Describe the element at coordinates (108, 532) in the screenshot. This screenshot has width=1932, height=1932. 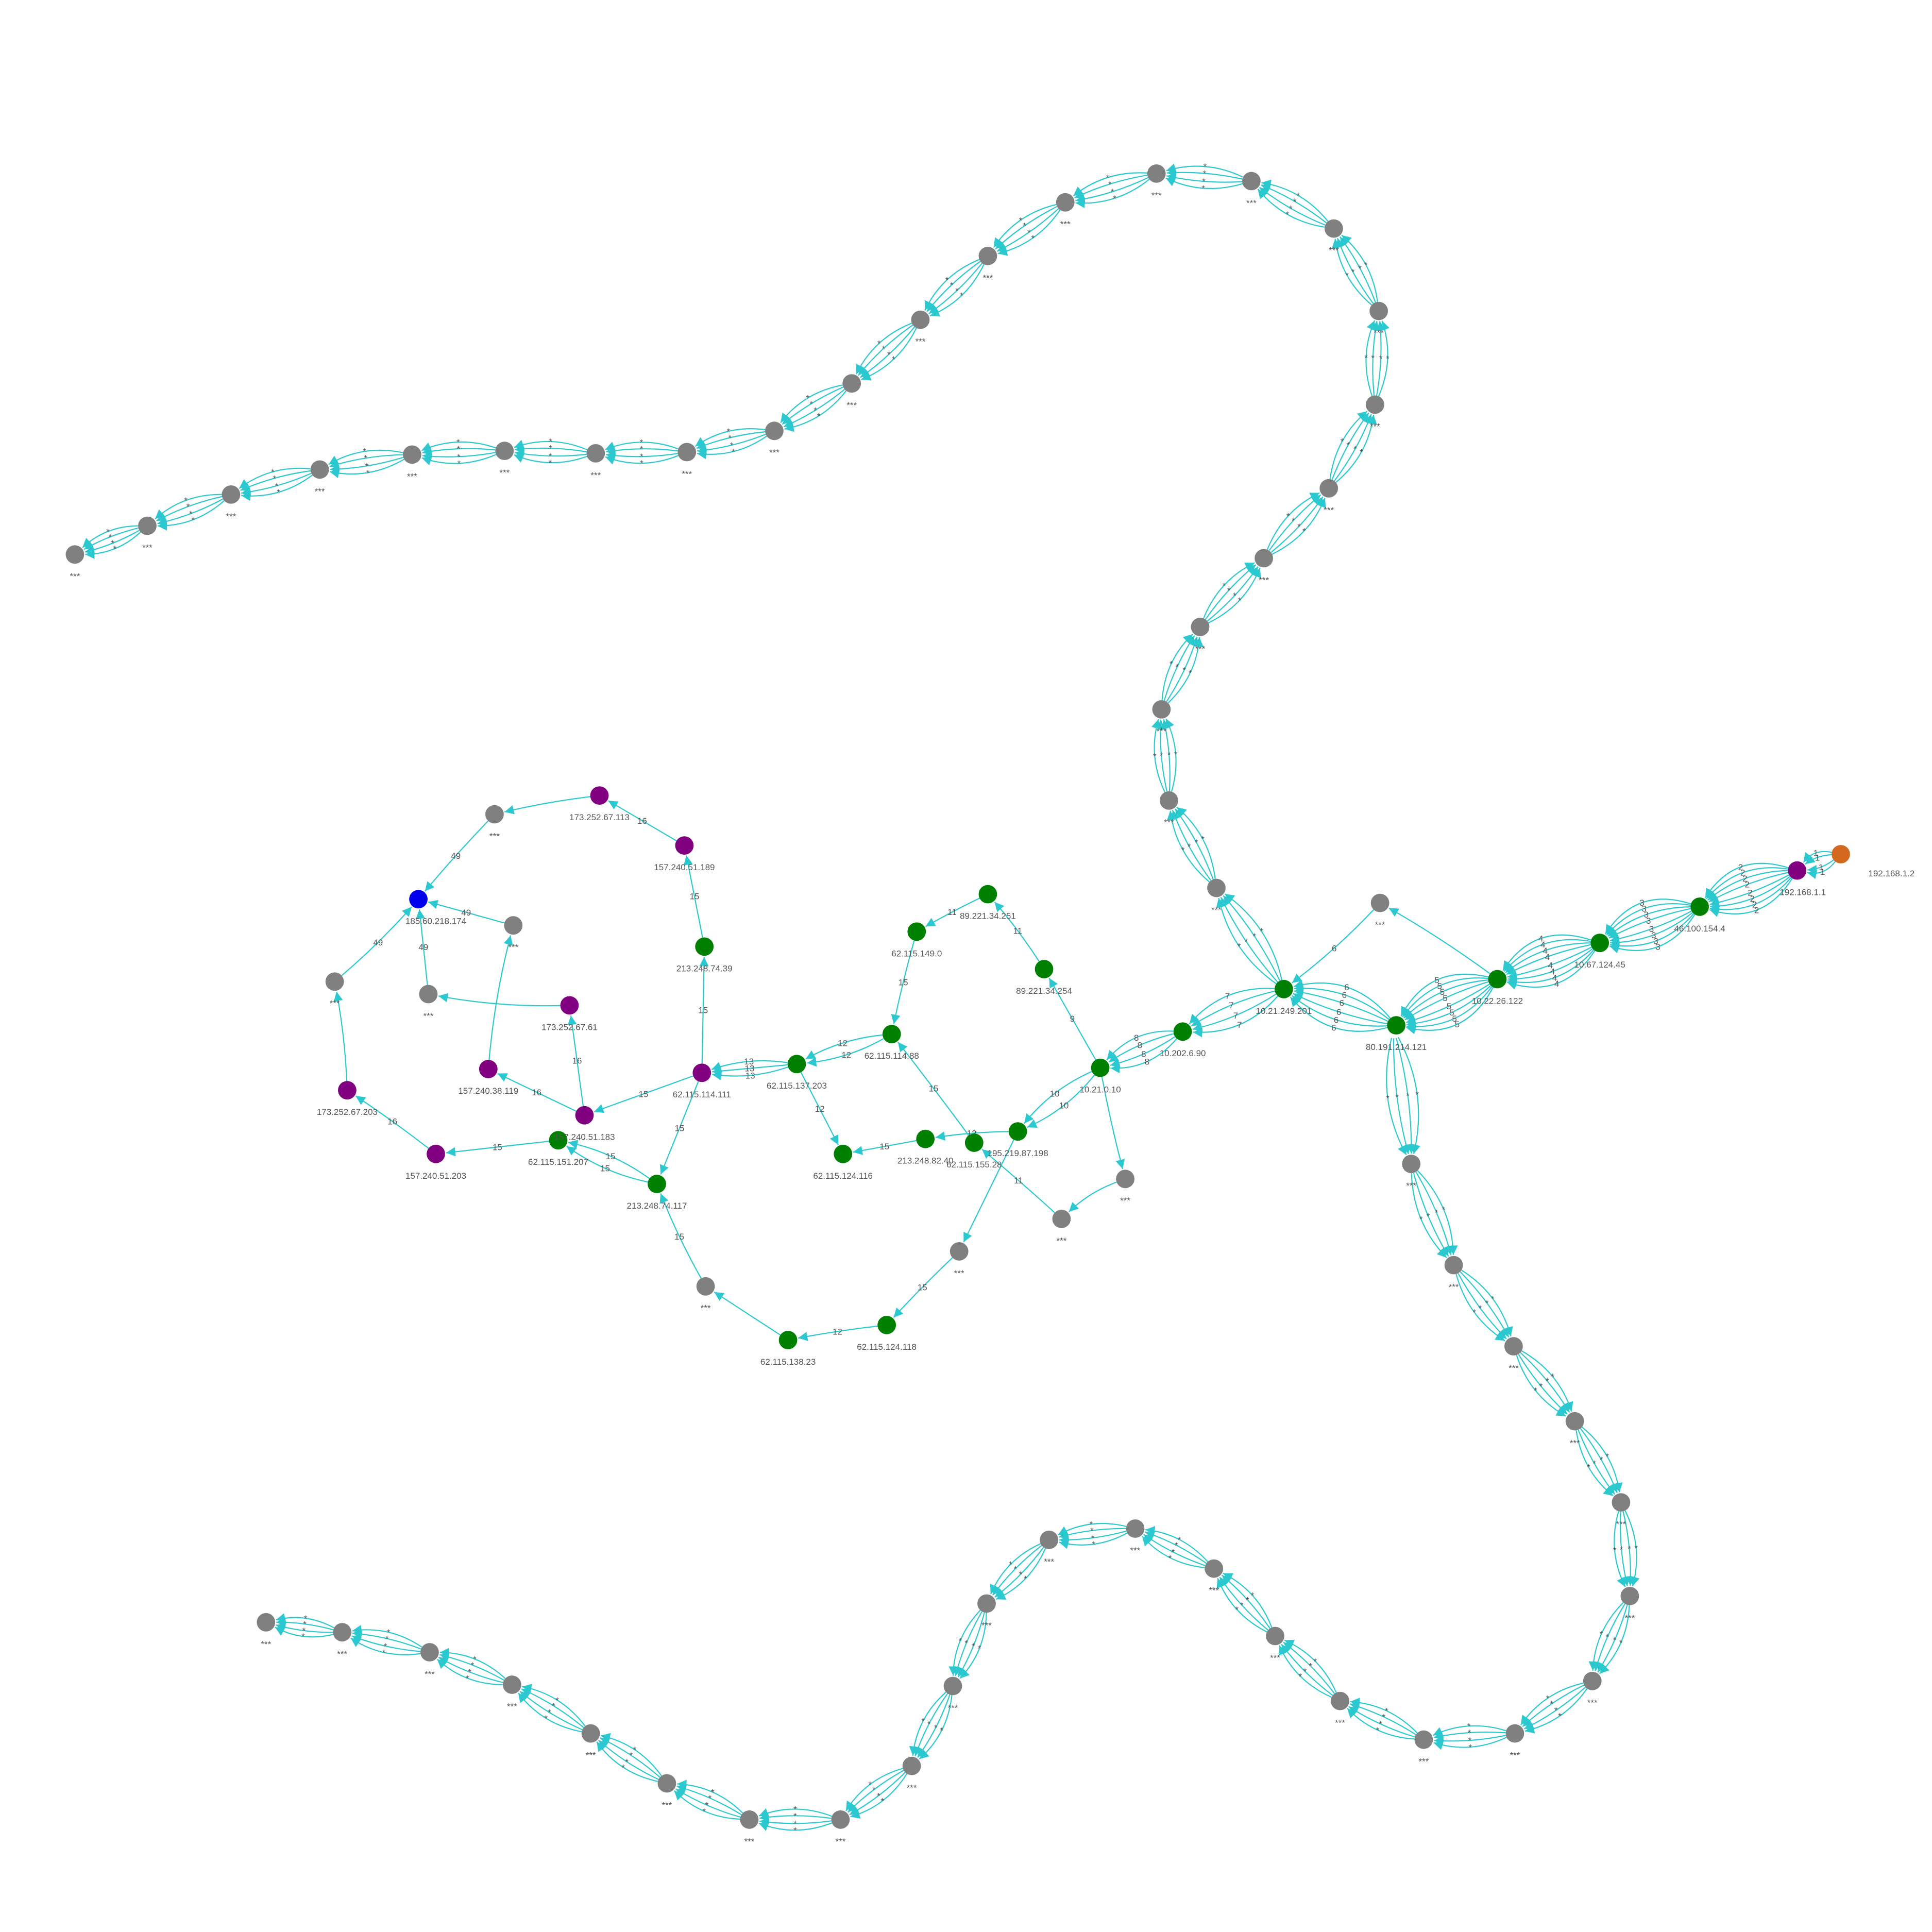
I see `chain-1-edge-23-3-label: *` at that location.